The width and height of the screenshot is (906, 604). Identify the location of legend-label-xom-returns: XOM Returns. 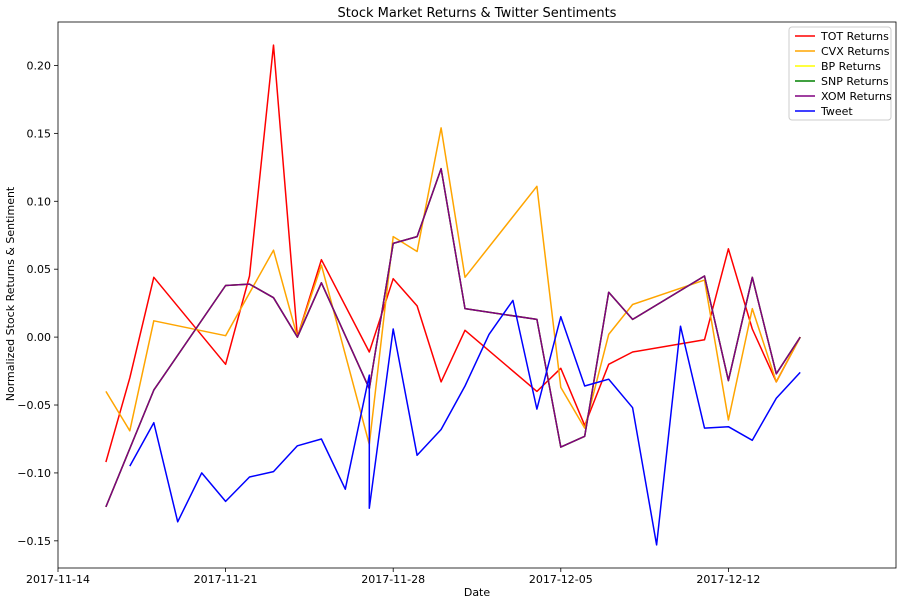
(856, 96).